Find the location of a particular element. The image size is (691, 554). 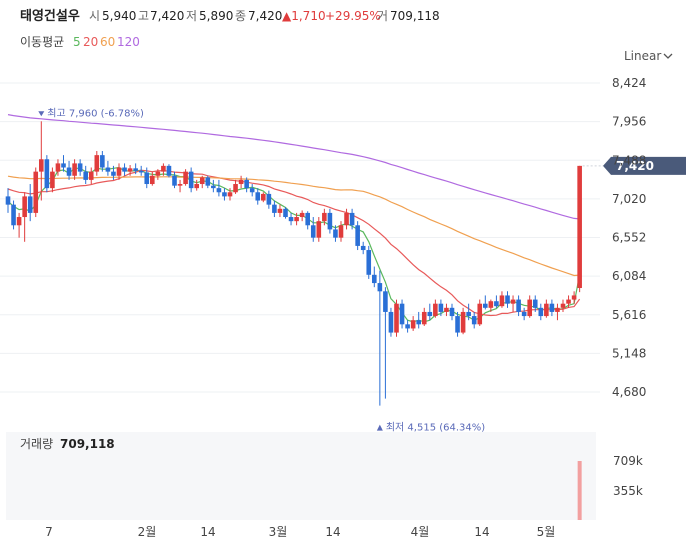

ma-legend-5: 5 is located at coordinates (77, 42).